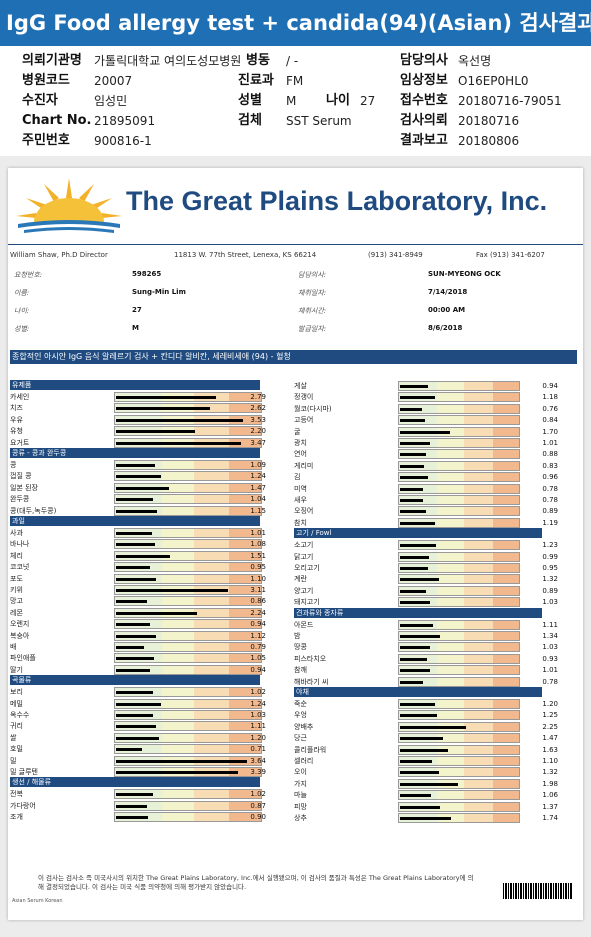 This screenshot has width=591, height=937. What do you see at coordinates (550, 602) in the screenshot?
I see `result-value: 1.03` at bounding box center [550, 602].